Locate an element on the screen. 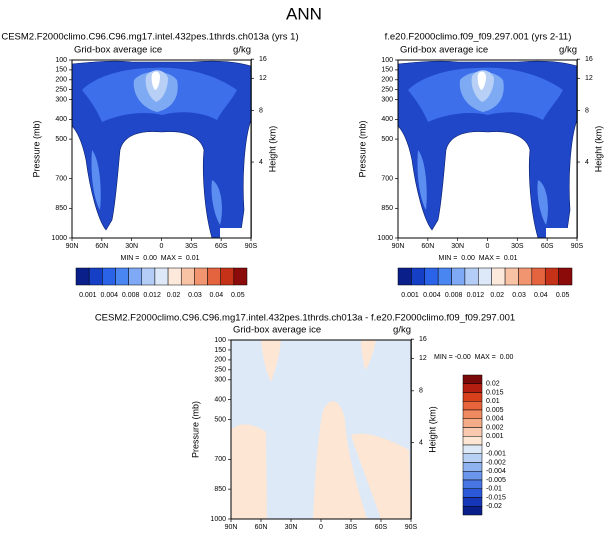 This screenshot has height=538, width=609. y2-axis-label: Height (km) is located at coordinates (272, 149).